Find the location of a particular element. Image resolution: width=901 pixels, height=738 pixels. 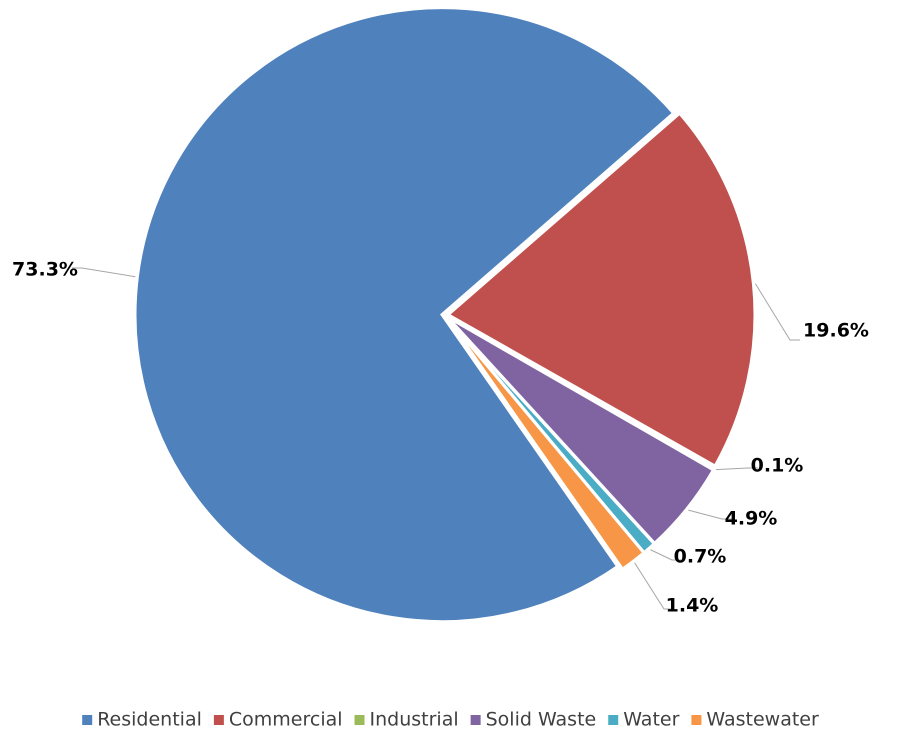

legend-label: Wastewater is located at coordinates (762, 720).